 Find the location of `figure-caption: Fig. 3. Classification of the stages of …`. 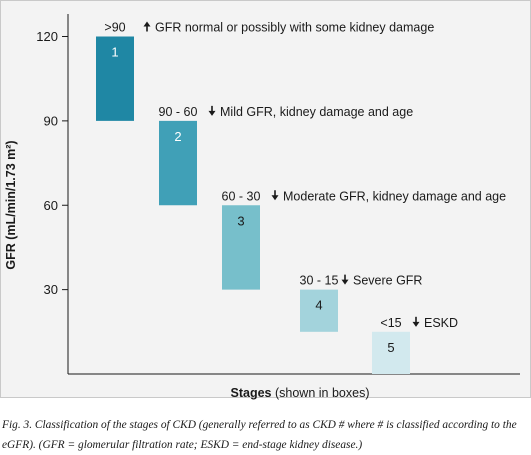

figure-caption: Fig. 3. Classification of the stages of … is located at coordinates (259, 435).